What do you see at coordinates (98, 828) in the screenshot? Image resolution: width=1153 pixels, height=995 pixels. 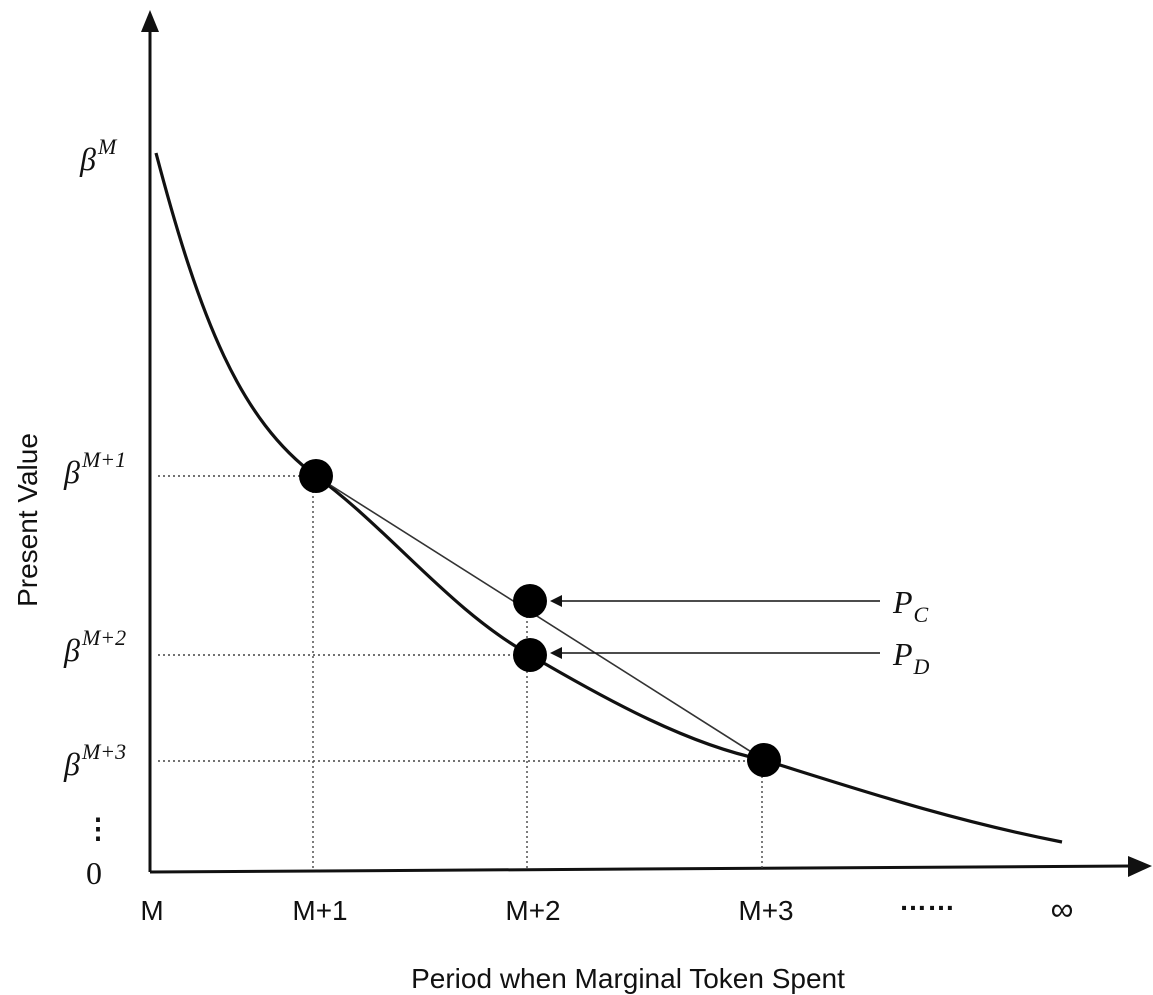 I see `y-tick-vdots: ⋮` at bounding box center [98, 828].